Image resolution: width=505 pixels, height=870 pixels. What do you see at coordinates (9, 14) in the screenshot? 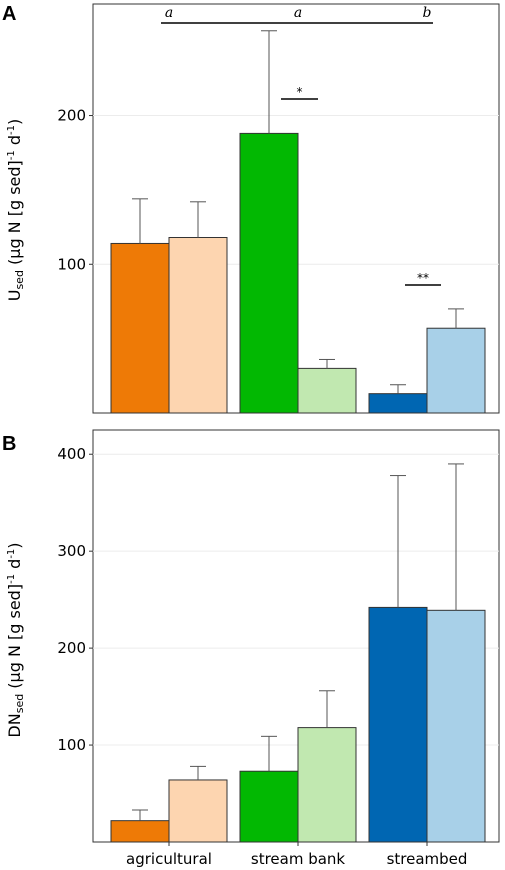
I see `panel-a-letter: A` at bounding box center [9, 14].